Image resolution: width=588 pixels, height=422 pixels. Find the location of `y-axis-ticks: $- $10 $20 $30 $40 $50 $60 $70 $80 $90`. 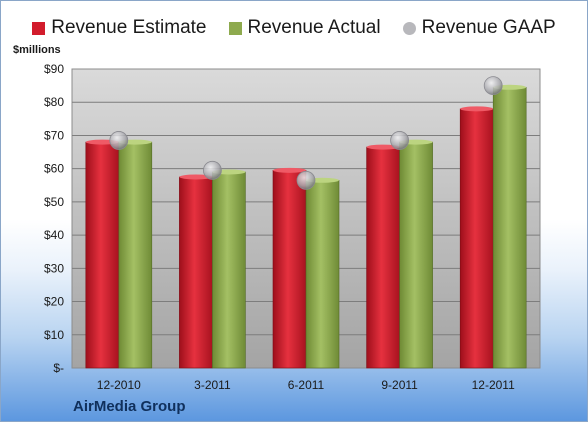

y-axis-ticks: $- $10 $20 $30 $40 $50 $60 $70 $80 $90 is located at coordinates (54, 218).